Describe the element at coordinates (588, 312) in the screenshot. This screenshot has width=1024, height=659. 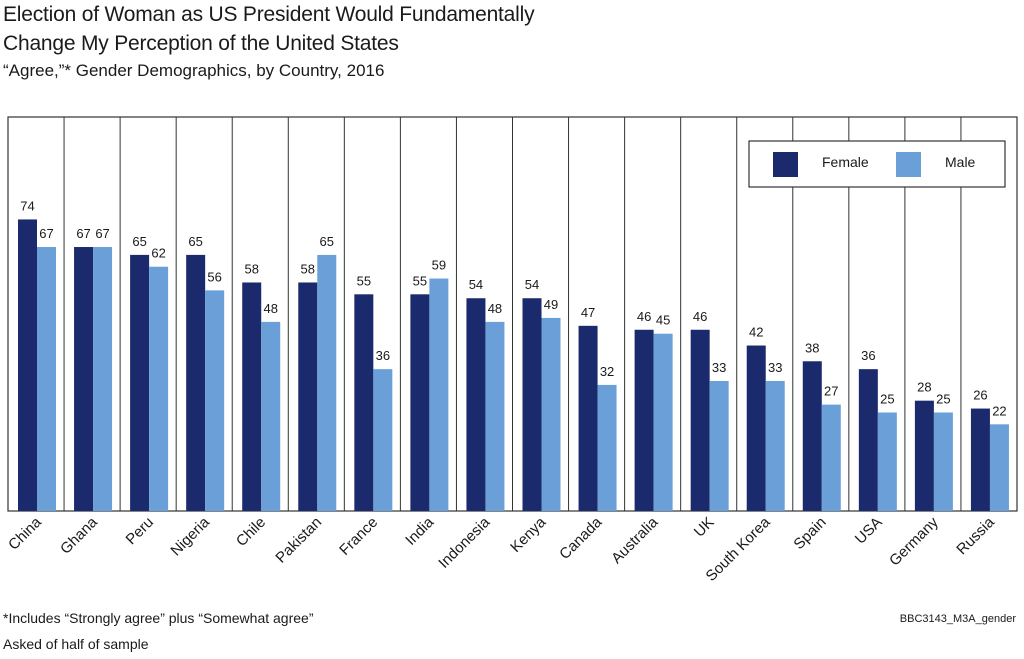
I see `data-label: 47` at that location.